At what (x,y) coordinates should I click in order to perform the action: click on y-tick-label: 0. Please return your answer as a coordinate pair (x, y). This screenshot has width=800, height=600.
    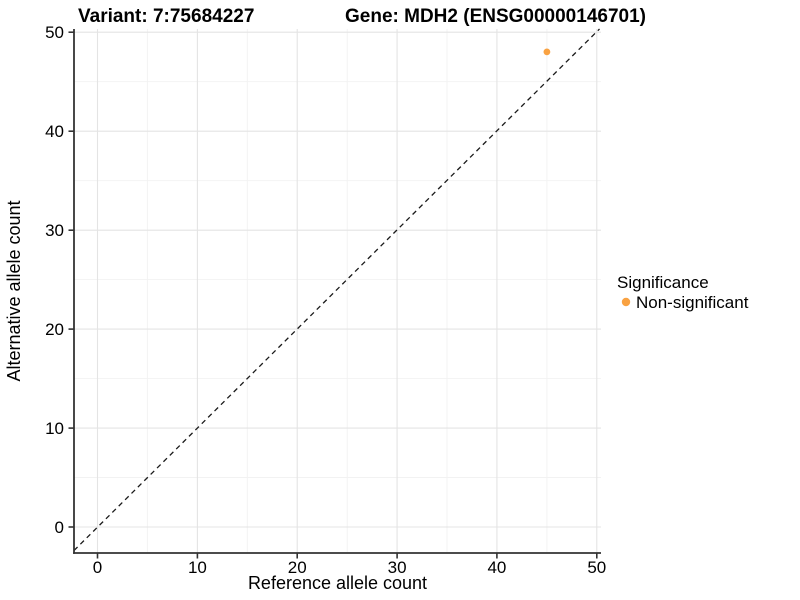
    Looking at the image, I should click on (59, 527).